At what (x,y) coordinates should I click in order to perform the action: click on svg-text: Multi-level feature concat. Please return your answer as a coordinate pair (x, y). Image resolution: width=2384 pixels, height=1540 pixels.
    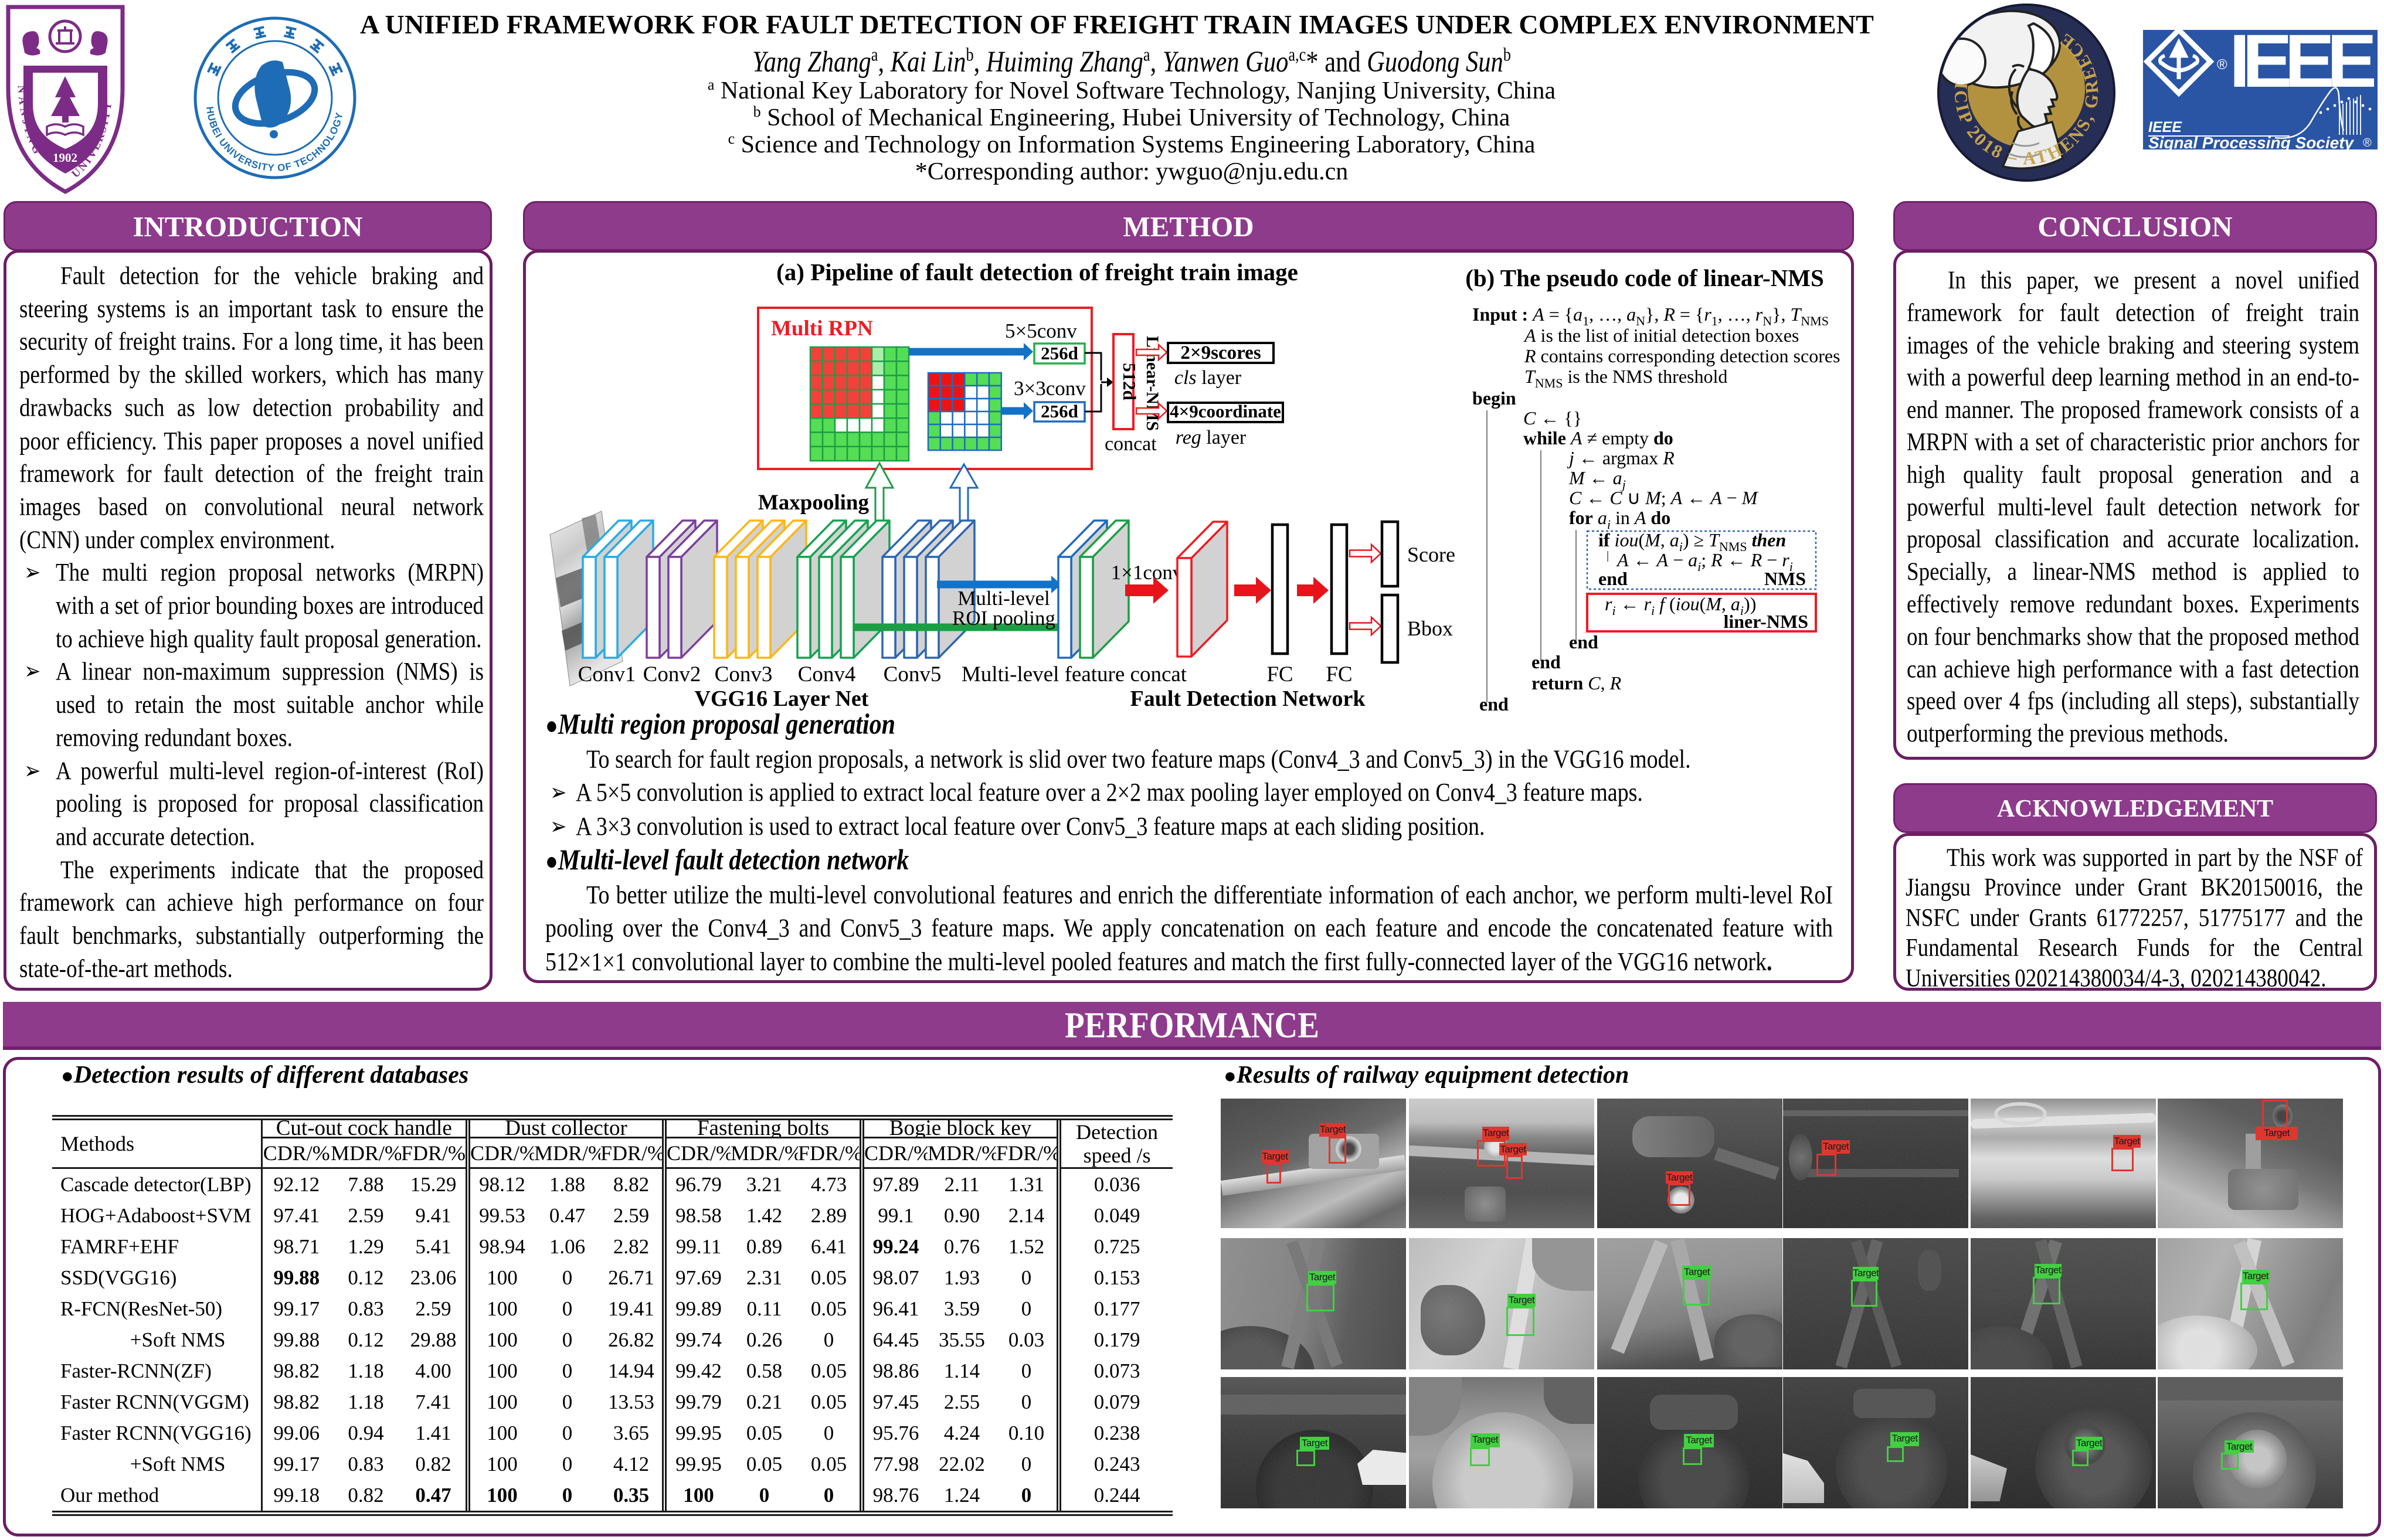
    Looking at the image, I should click on (1074, 674).